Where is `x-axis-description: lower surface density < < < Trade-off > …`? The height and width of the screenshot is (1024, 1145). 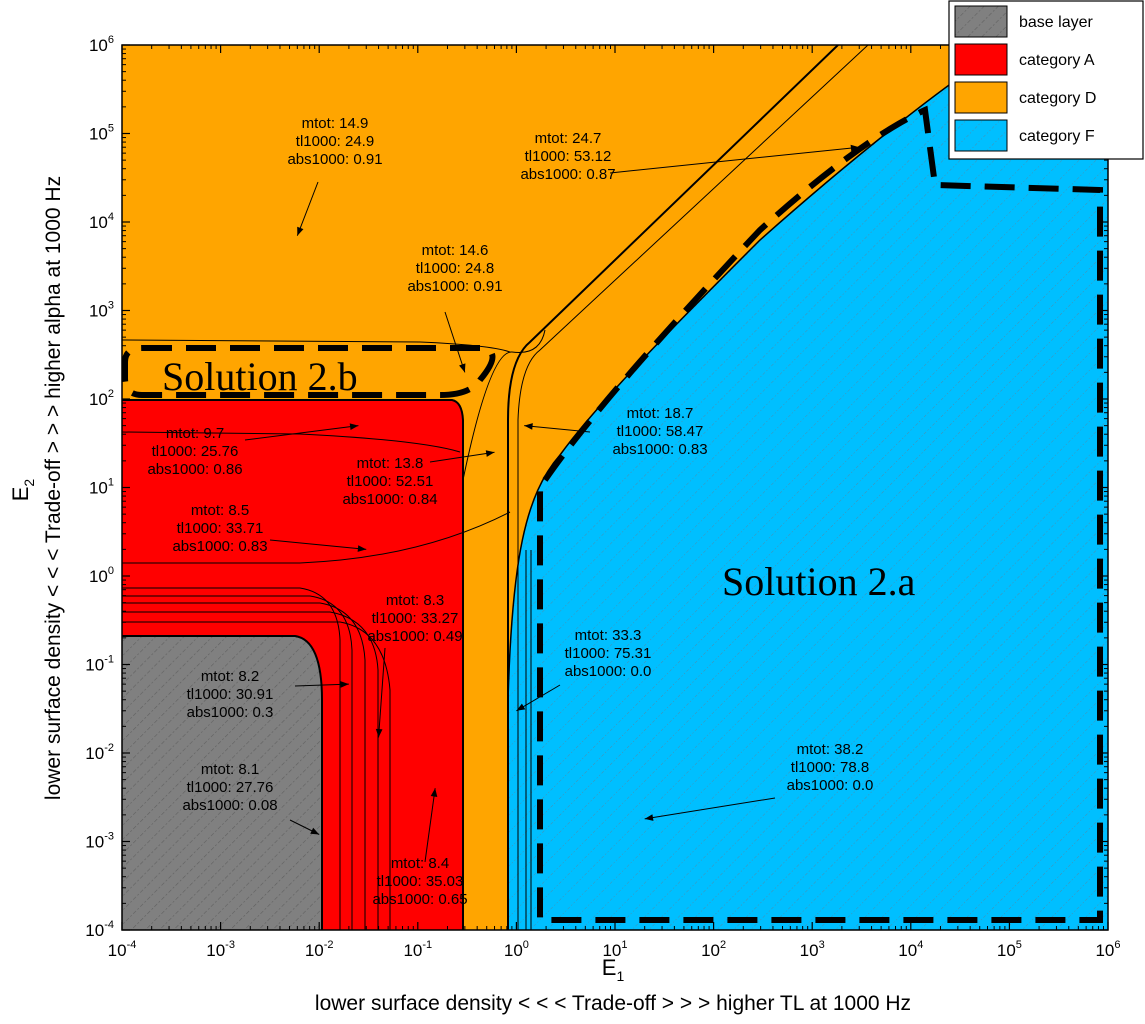
x-axis-description: lower surface density < < < Trade-off > … is located at coordinates (613, 1003).